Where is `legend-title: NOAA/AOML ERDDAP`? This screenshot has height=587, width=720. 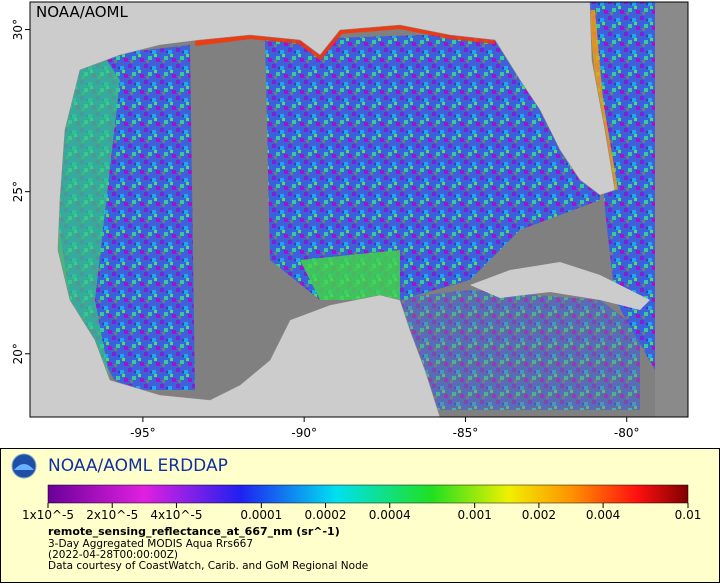 legend-title: NOAA/AOML ERDDAP is located at coordinates (138, 466).